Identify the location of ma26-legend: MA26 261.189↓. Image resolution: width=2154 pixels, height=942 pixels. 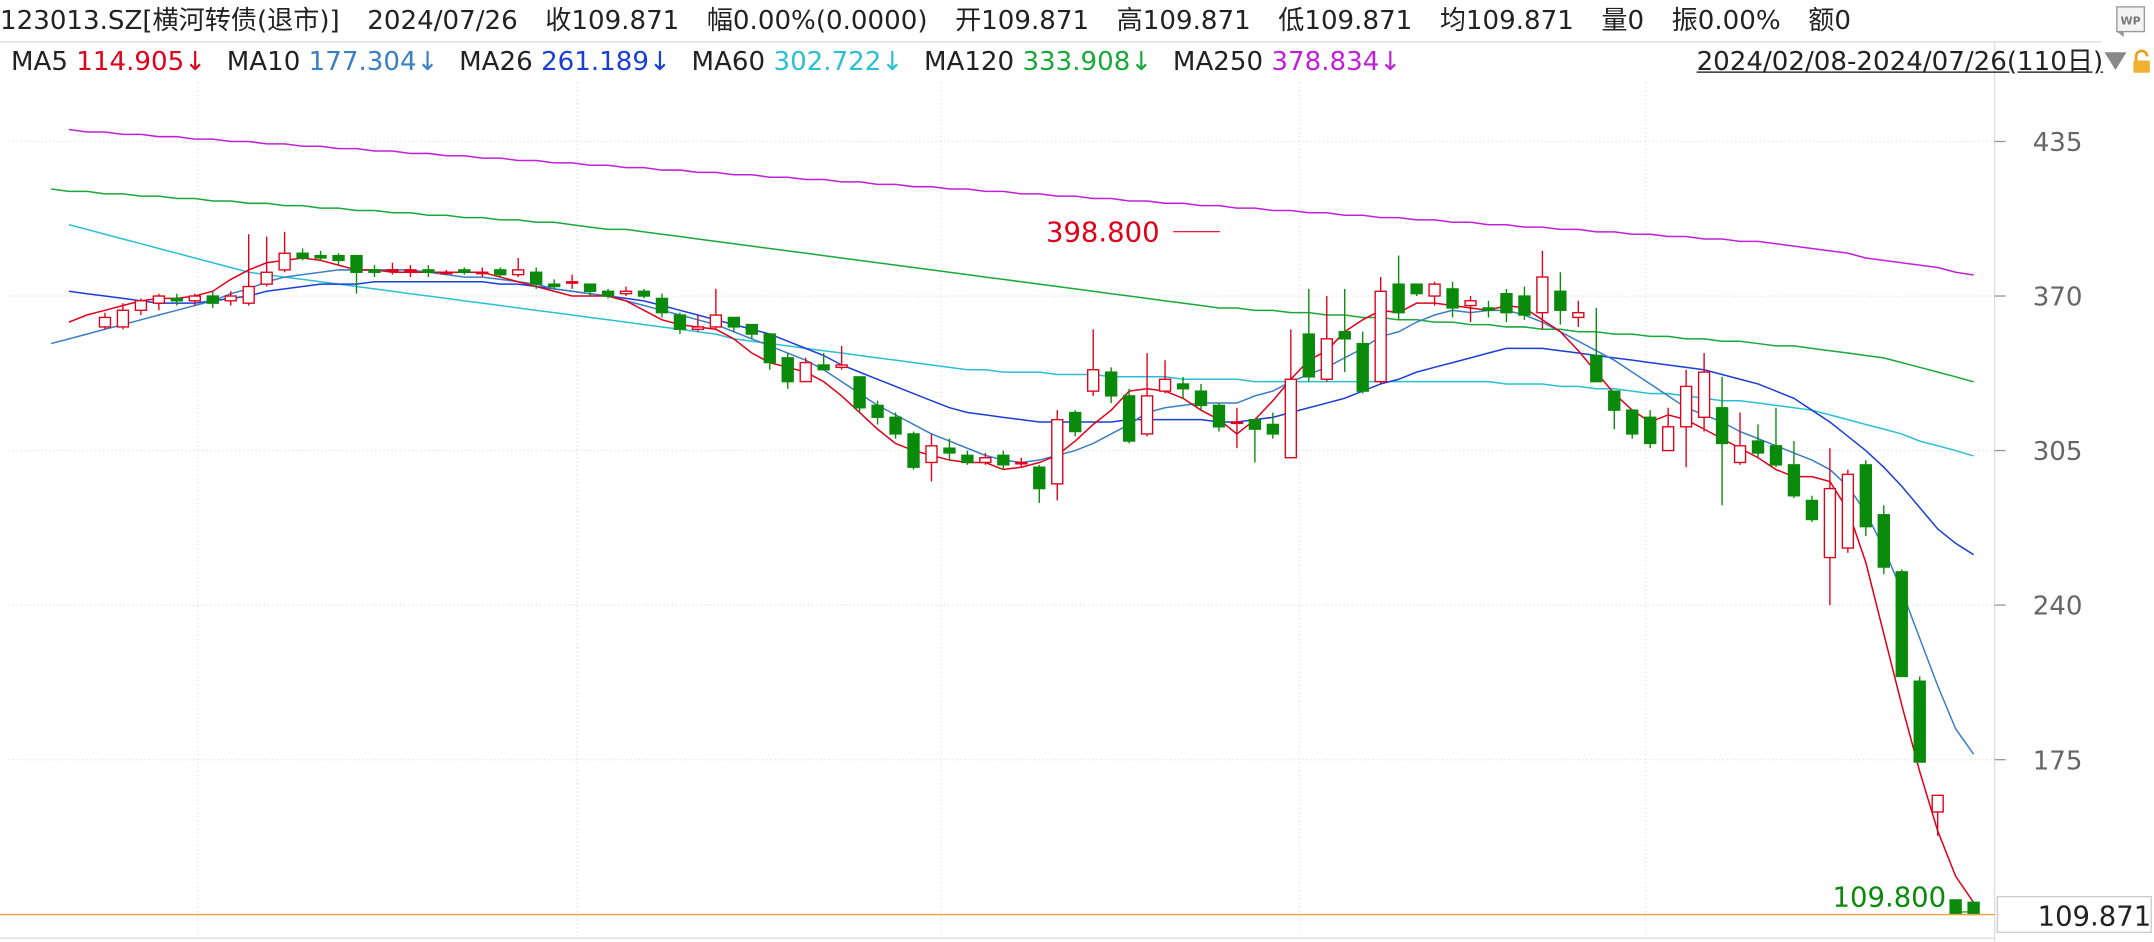
(565, 61).